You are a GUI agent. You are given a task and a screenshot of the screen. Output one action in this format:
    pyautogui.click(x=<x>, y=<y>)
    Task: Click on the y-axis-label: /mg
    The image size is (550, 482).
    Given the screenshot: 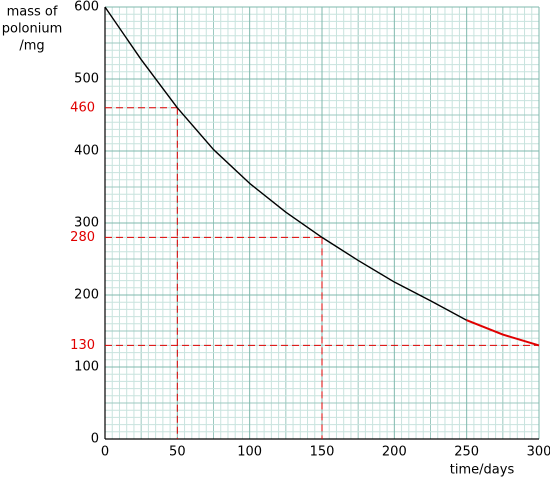 What is the action you would take?
    pyautogui.click(x=31, y=46)
    